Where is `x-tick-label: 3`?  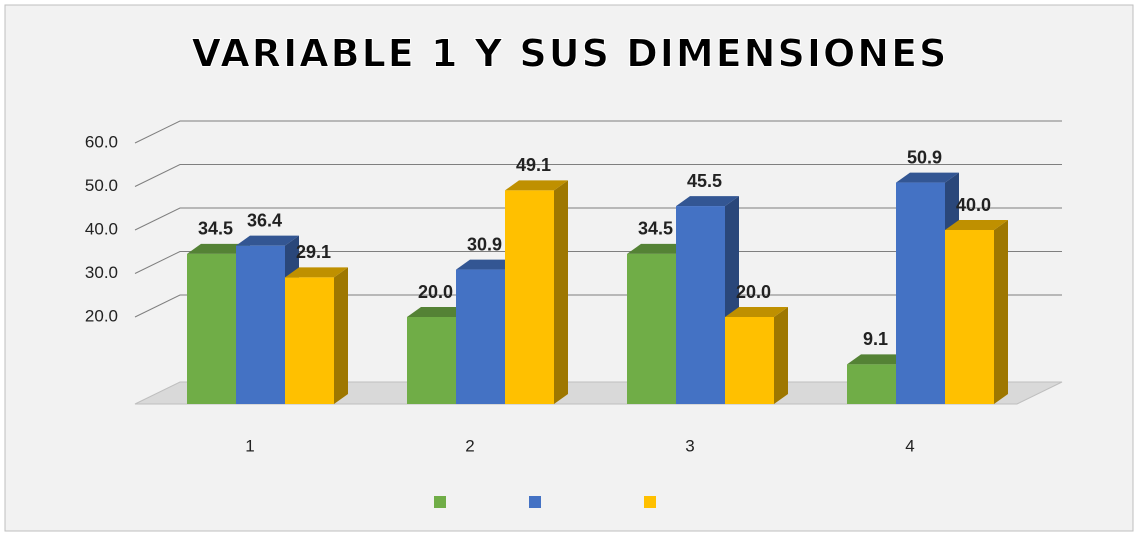
x-tick-label: 3 is located at coordinates (689, 445).